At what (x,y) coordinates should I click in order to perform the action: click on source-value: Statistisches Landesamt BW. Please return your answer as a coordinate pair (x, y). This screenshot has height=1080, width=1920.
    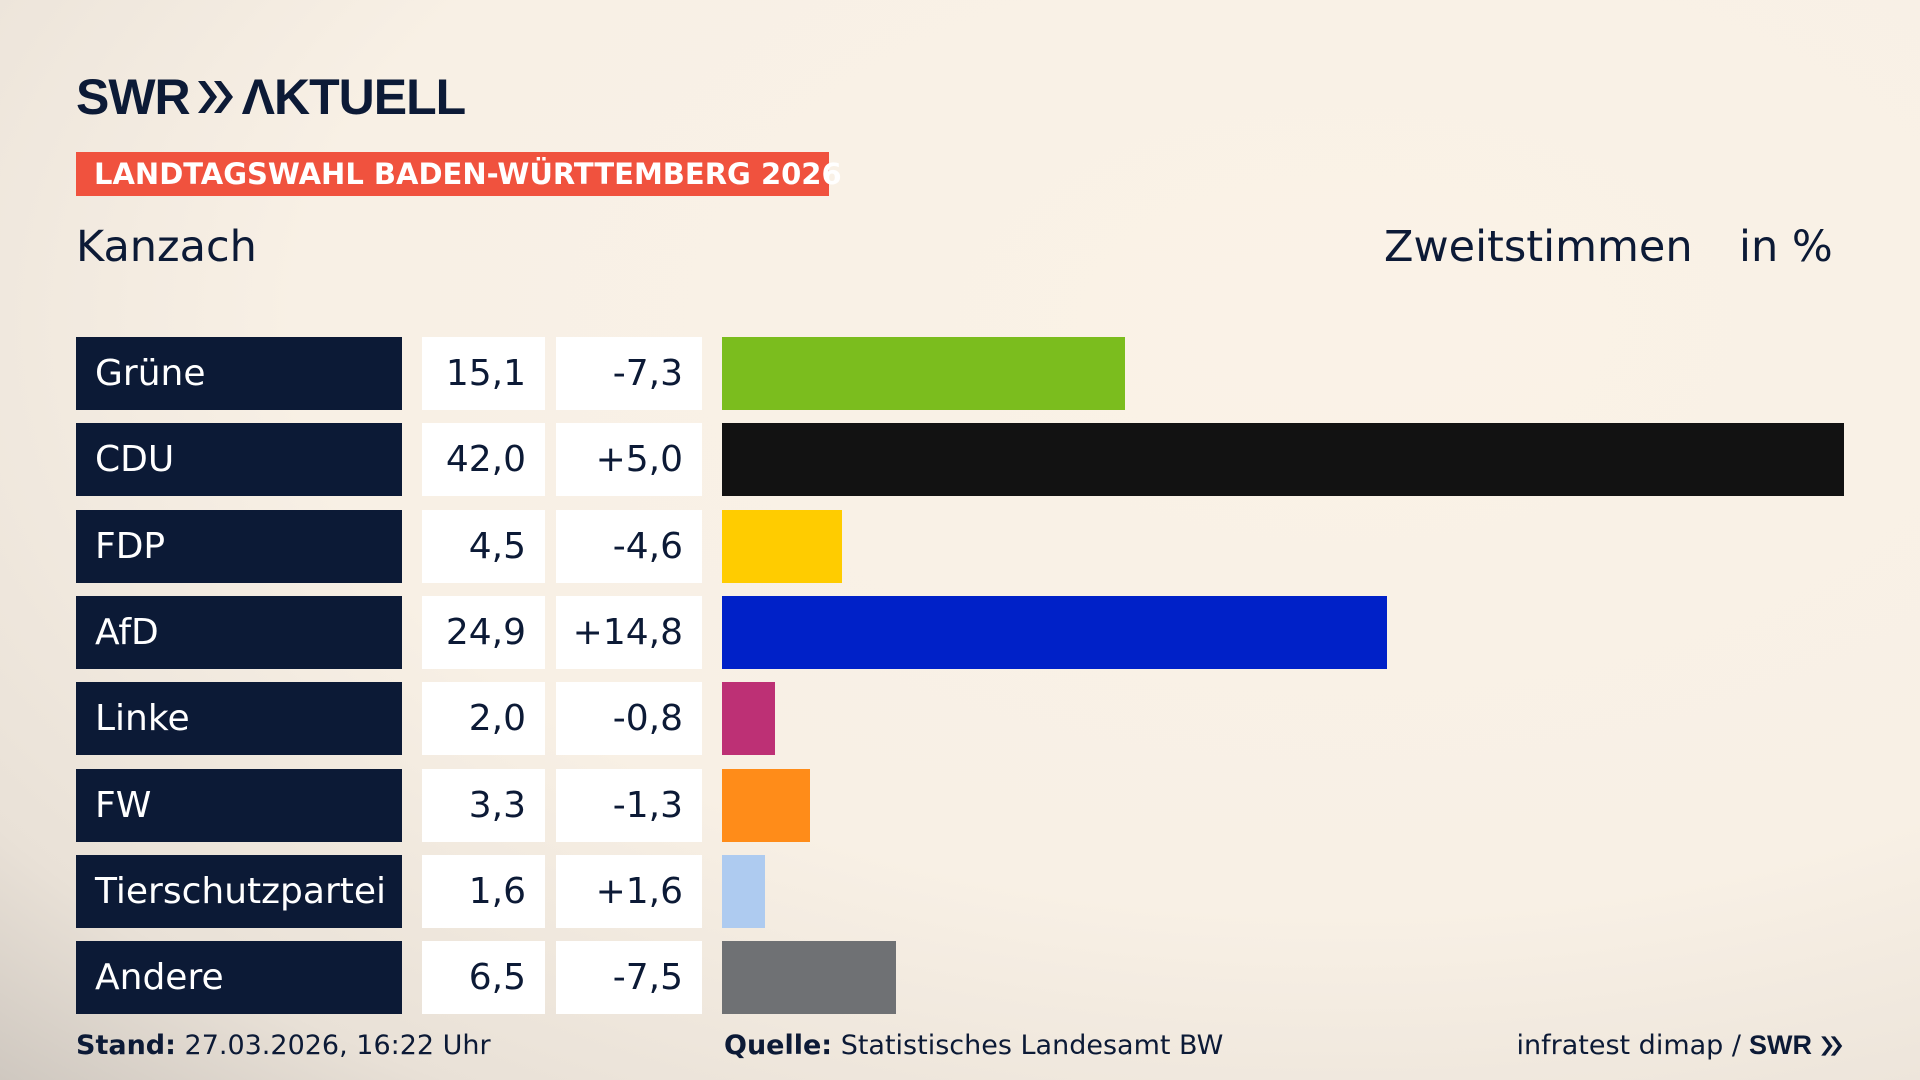
    Looking at the image, I should click on (1032, 1045).